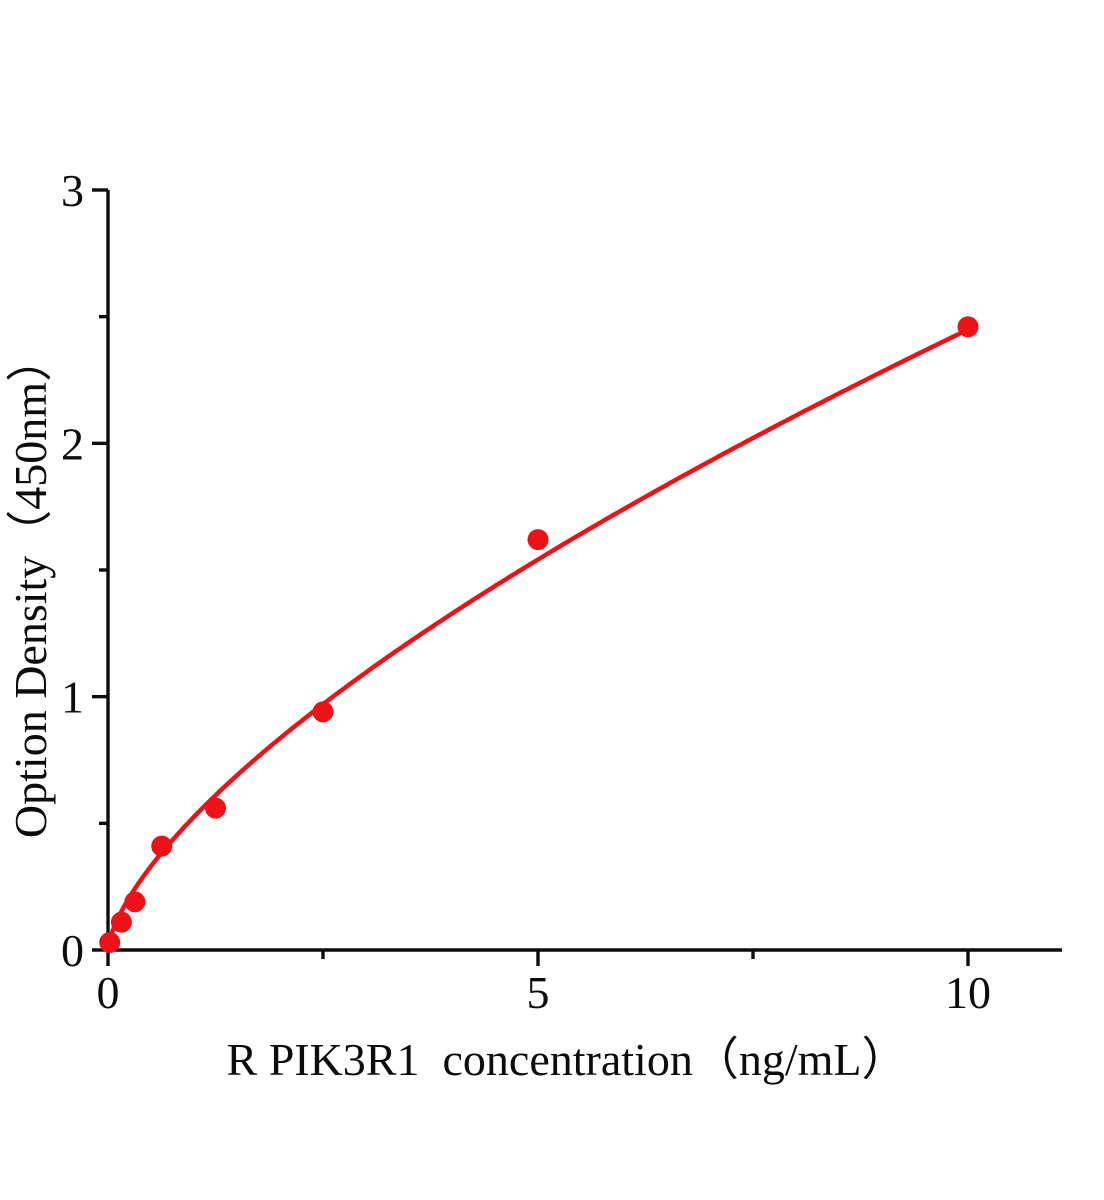  What do you see at coordinates (968, 992) in the screenshot?
I see `x-tick-label: 10` at bounding box center [968, 992].